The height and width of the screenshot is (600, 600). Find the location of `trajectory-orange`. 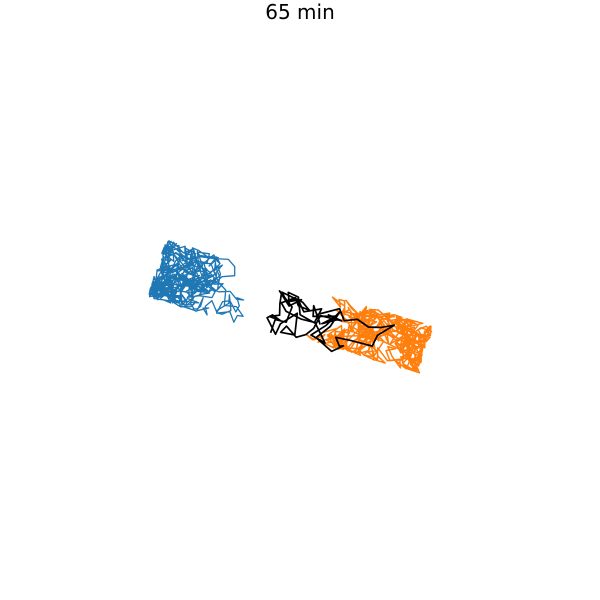

trajectory-orange is located at coordinates (369, 335).